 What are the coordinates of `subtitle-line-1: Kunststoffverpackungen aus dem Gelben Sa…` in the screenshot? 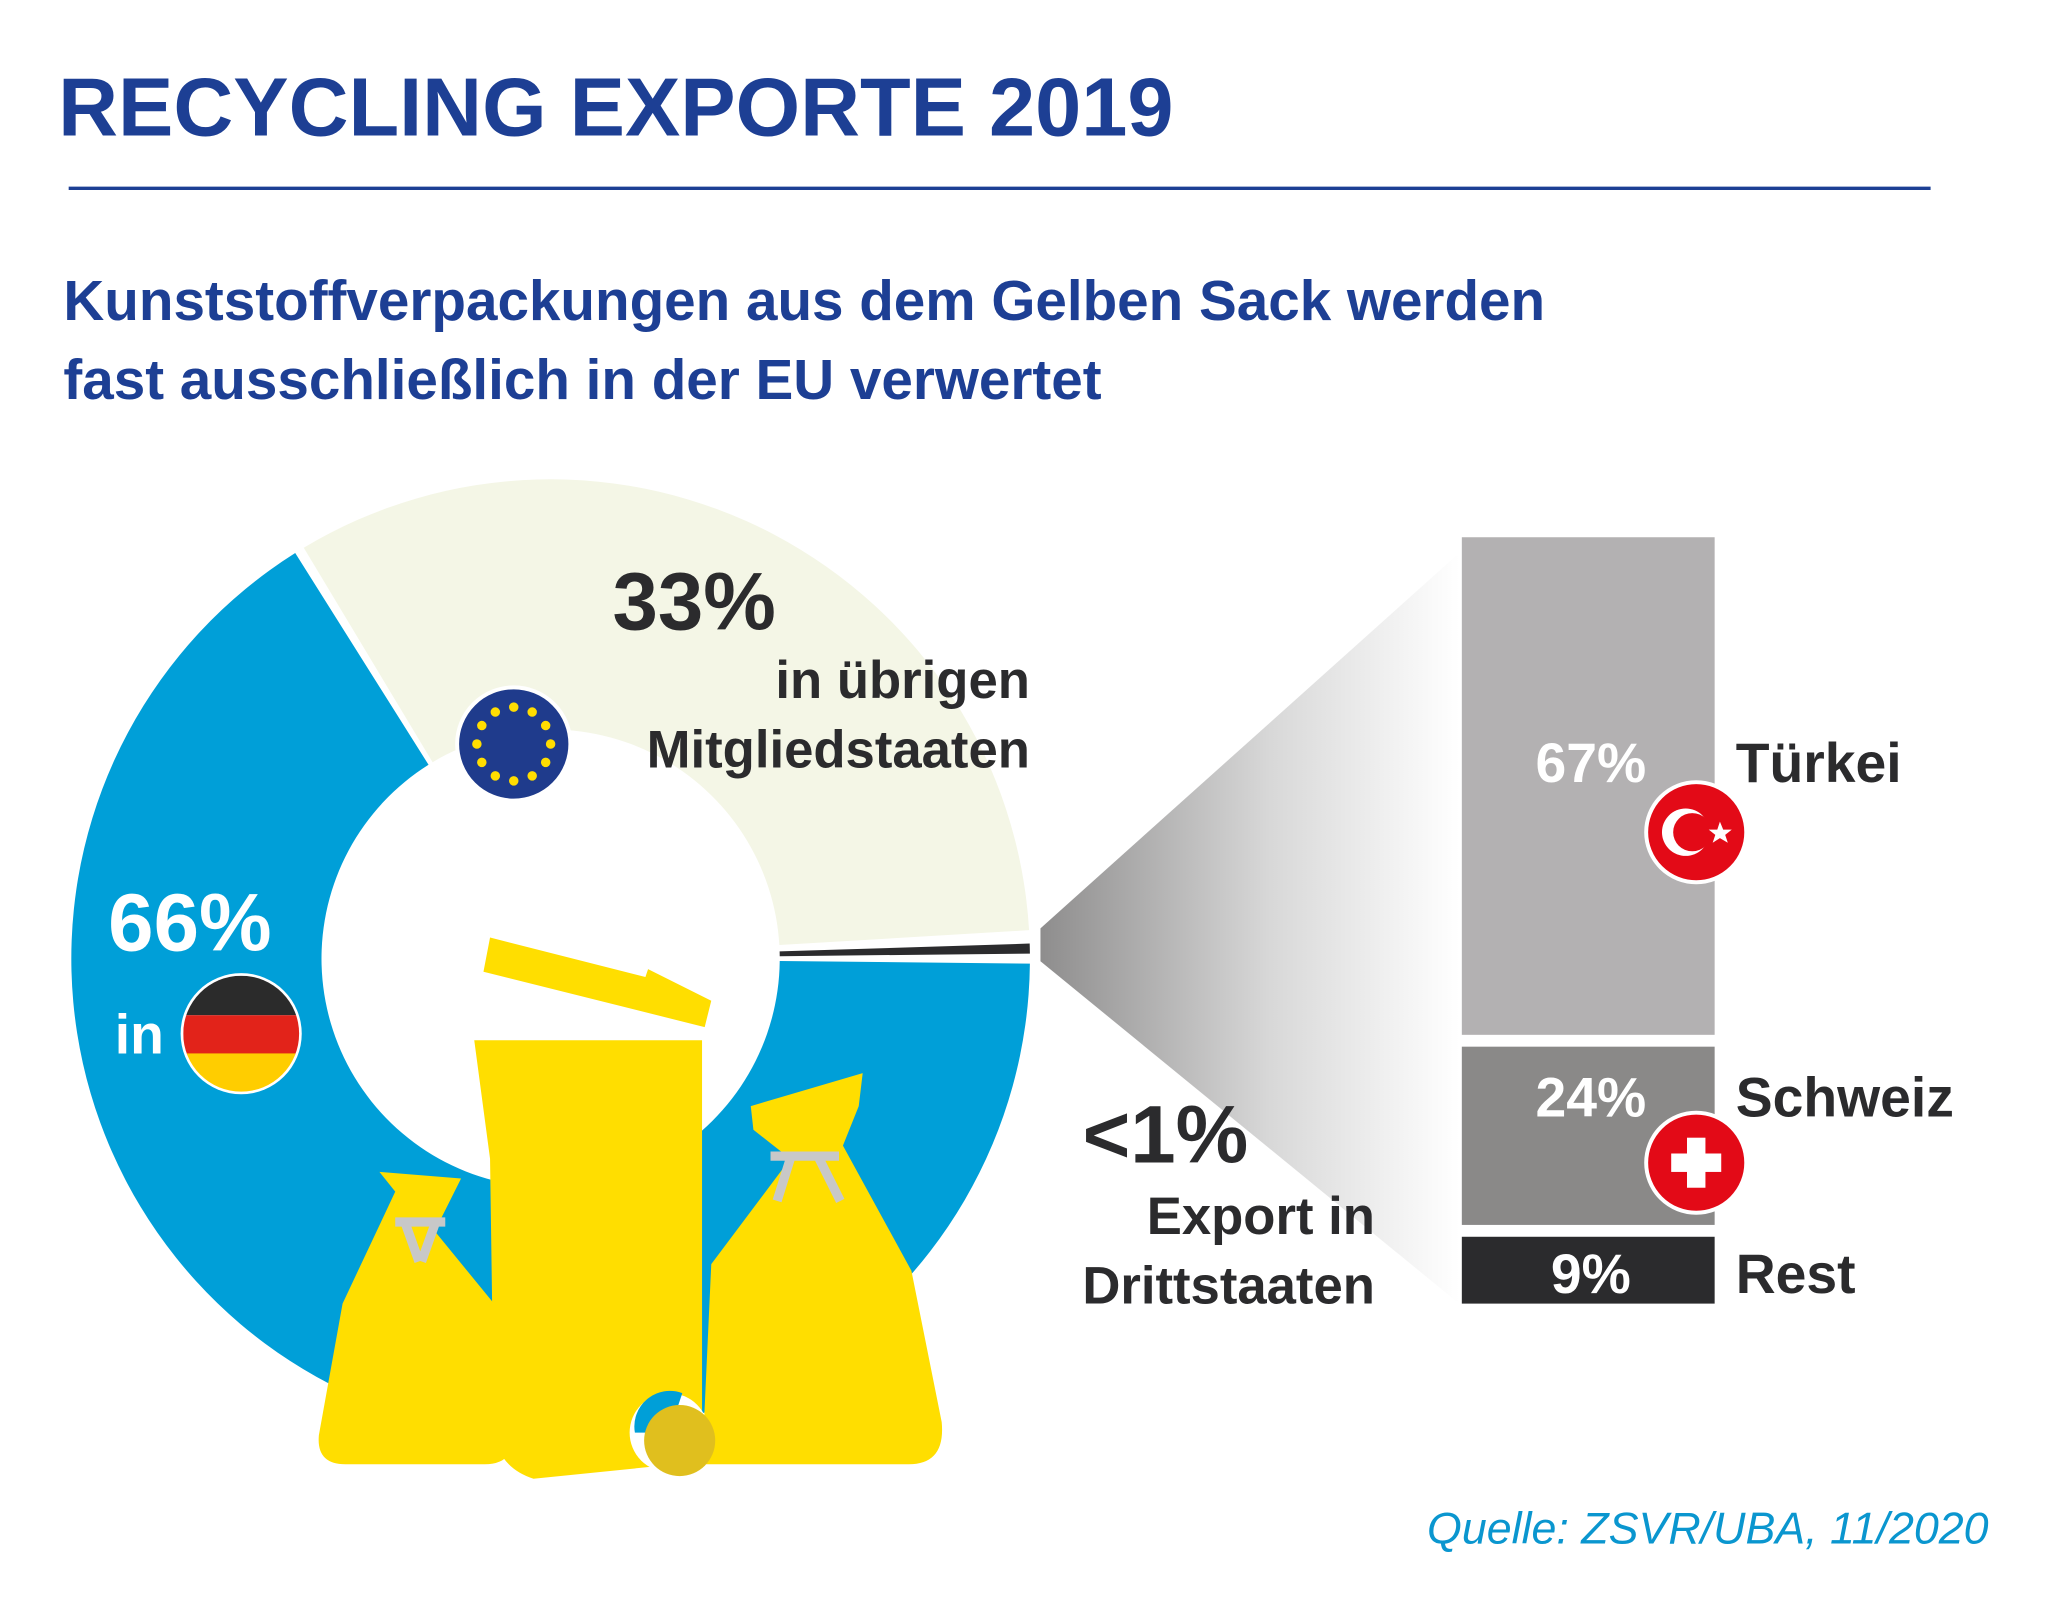 It's located at (804, 300).